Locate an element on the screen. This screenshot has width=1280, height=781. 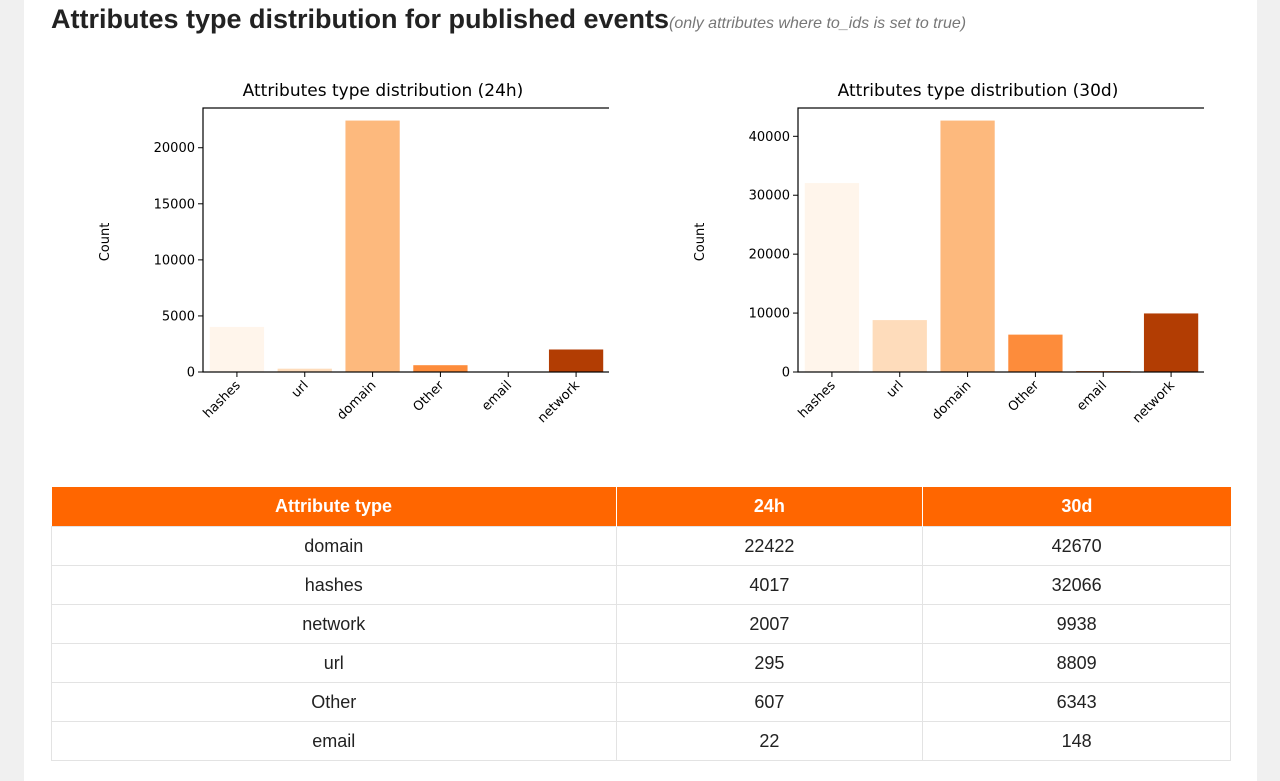
table-row: domain 22422 42670 is located at coordinates (641, 546).